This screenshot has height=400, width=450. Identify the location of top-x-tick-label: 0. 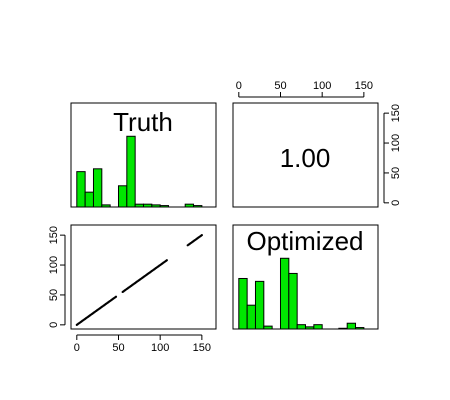
(239, 86).